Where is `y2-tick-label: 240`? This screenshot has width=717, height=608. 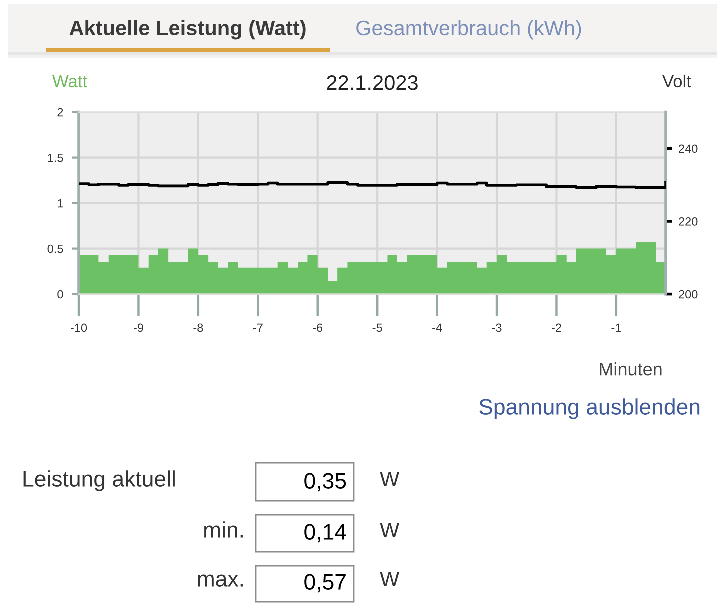
y2-tick-label: 240 is located at coordinates (688, 149).